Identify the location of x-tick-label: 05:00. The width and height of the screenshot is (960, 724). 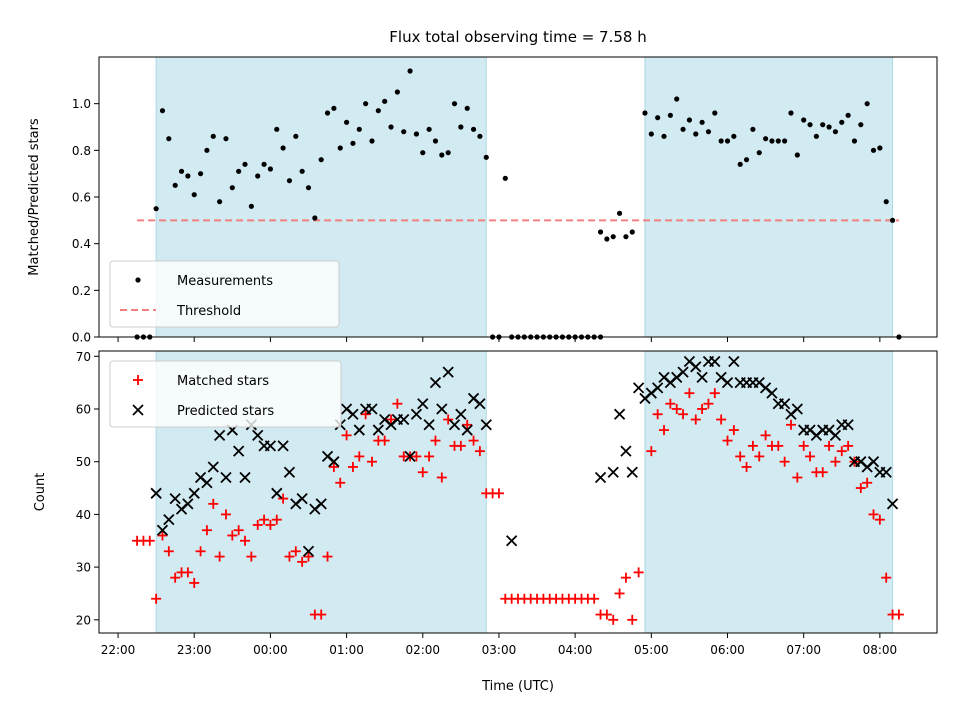
(651, 650).